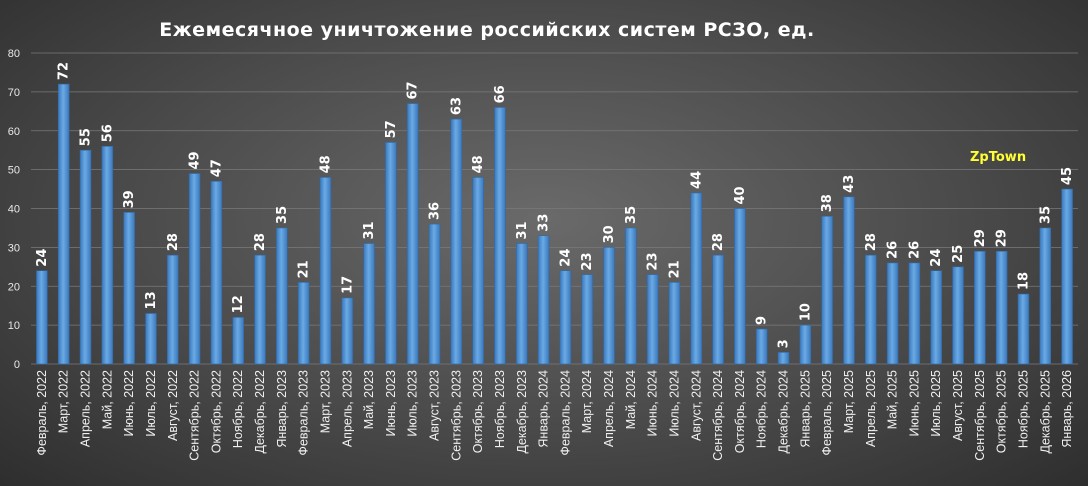 The height and width of the screenshot is (486, 1088). What do you see at coordinates (86, 408) in the screenshot?
I see `x-category-label: Апрель, 2022` at bounding box center [86, 408].